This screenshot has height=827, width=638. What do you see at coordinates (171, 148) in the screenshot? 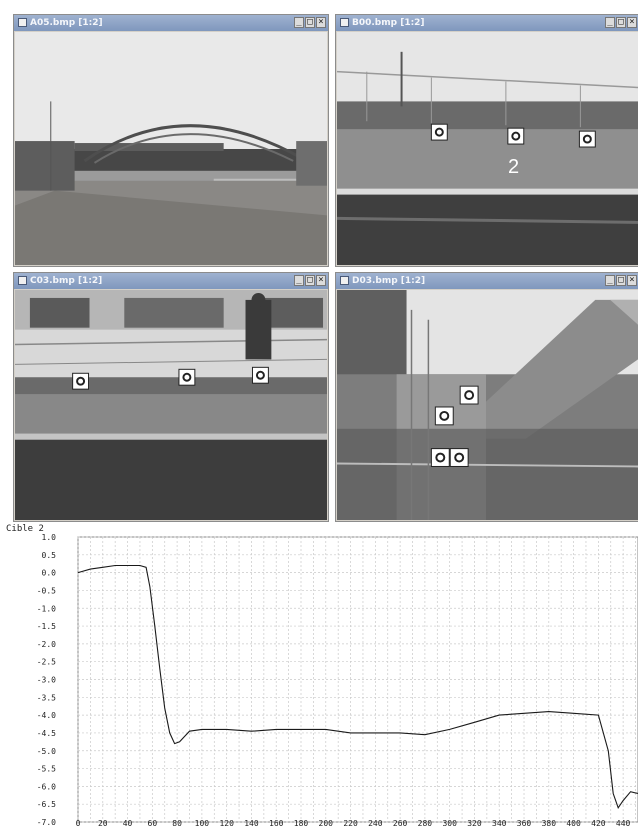
I see `bridge-photo-a05` at bounding box center [171, 148].